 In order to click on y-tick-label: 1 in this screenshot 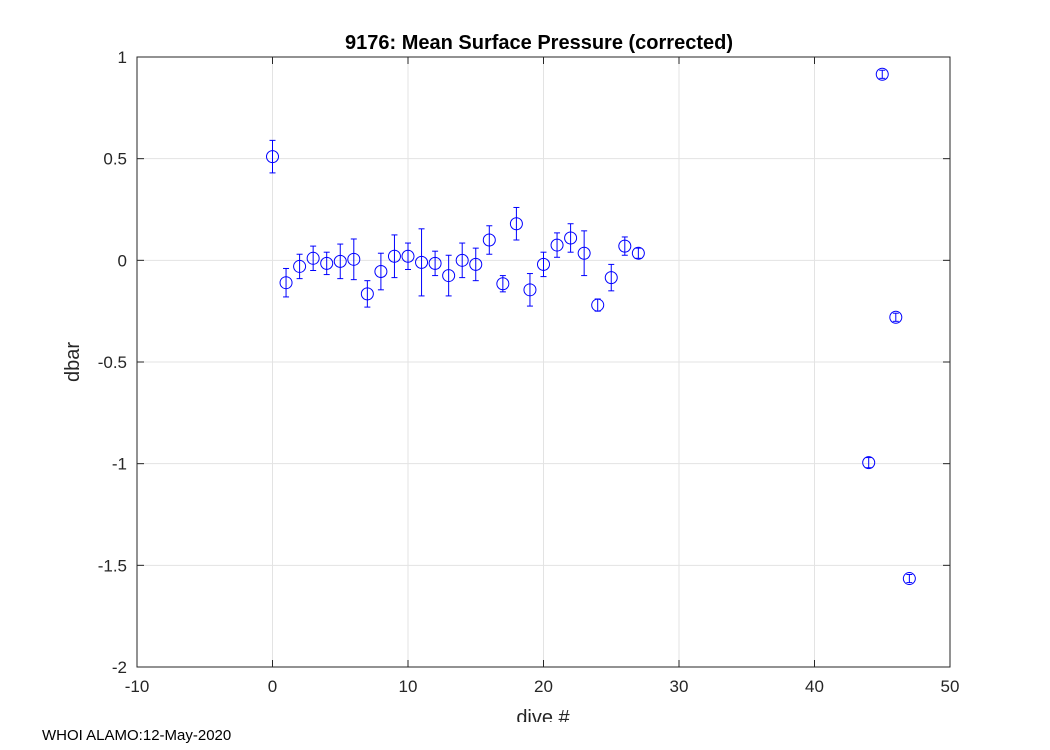, I will do `click(122, 57)`.